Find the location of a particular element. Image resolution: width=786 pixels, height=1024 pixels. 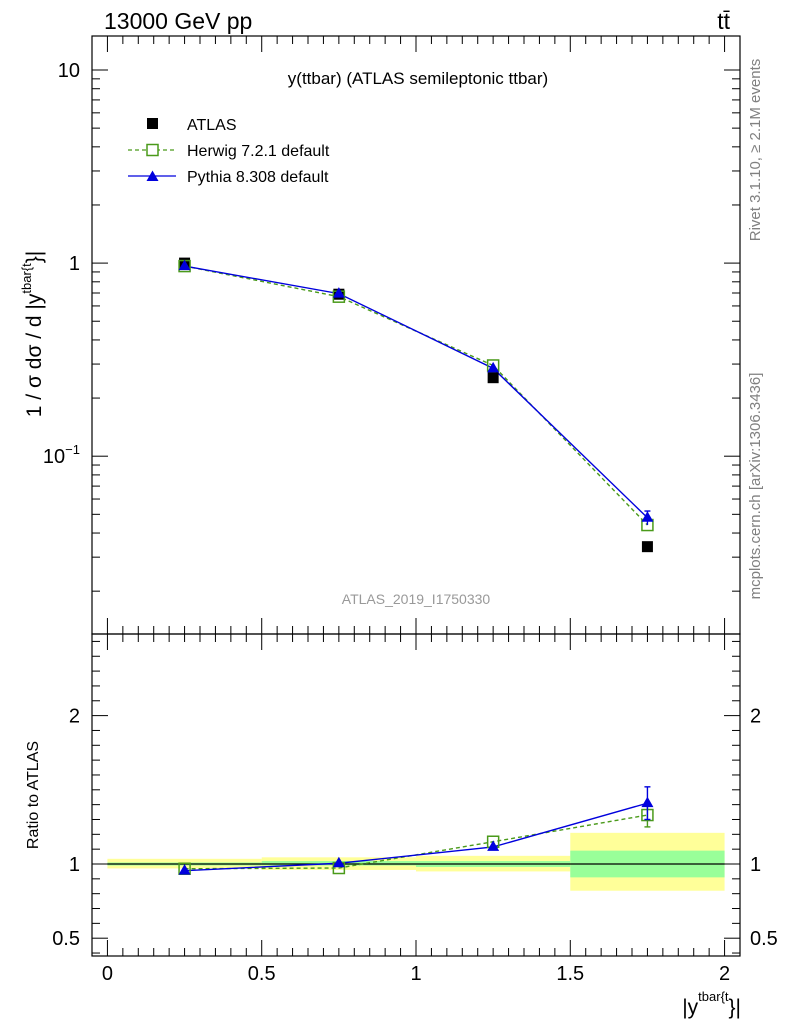

ratio-ytick-label-right: 0.5 is located at coordinates (764, 939).